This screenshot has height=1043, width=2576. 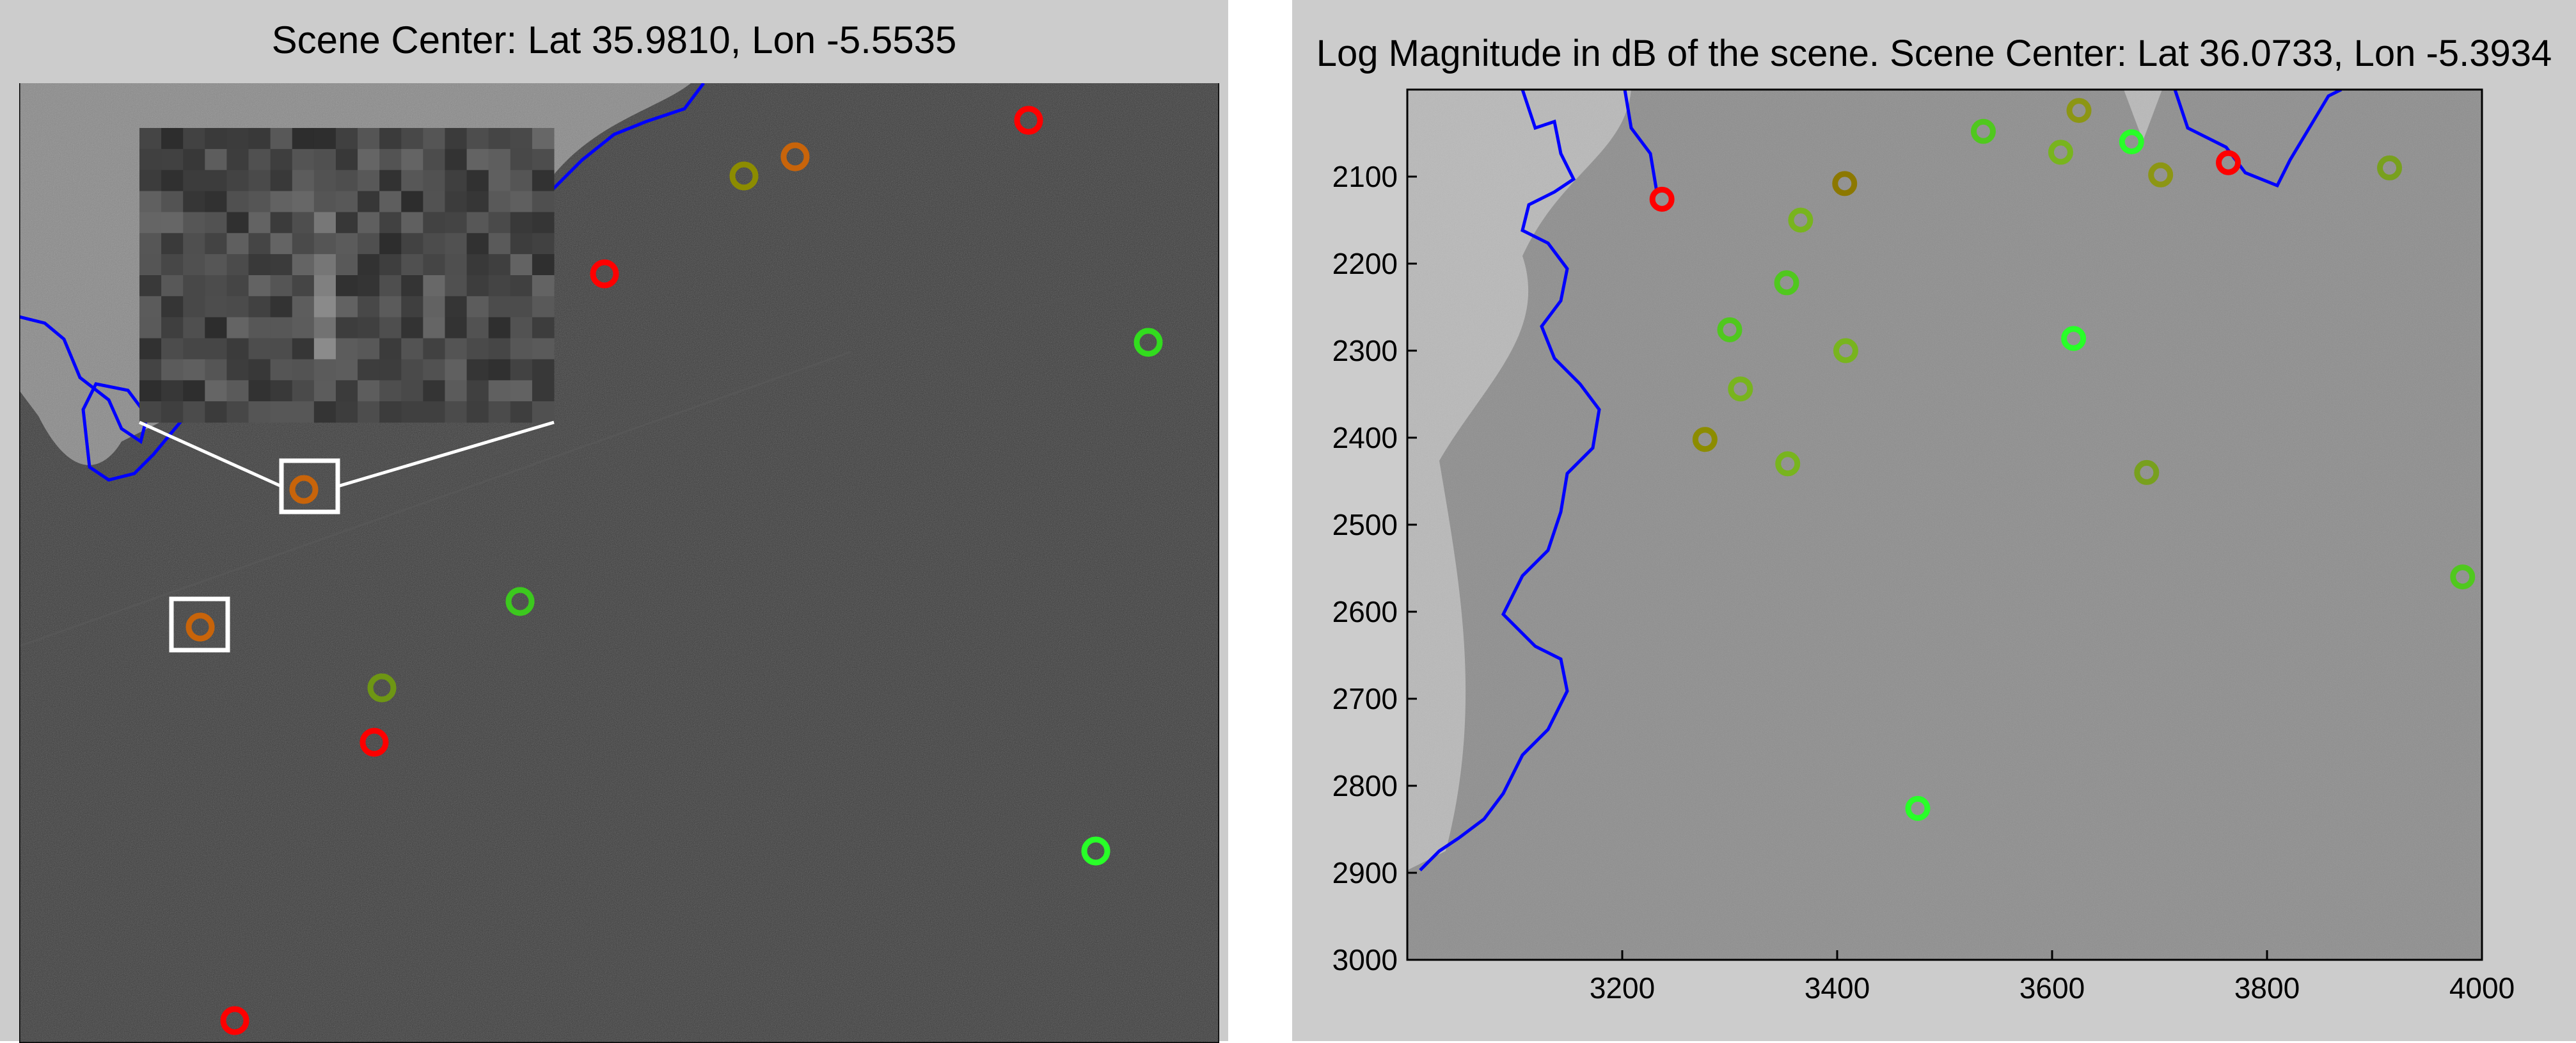 I want to click on y-tick-label: 2800, so click(x=1365, y=785).